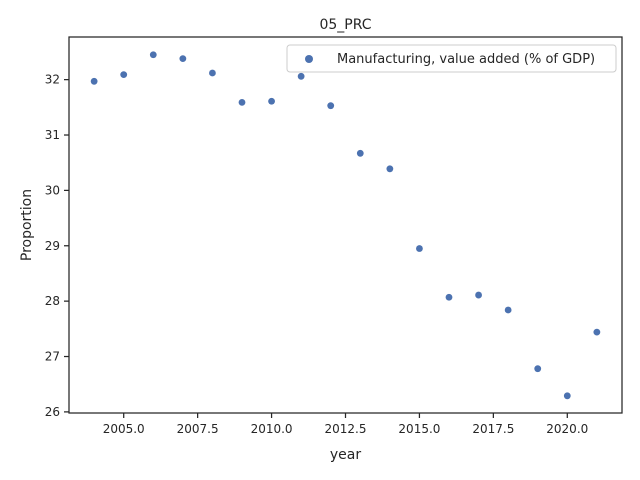 This screenshot has width=640, height=480. Describe the element at coordinates (345, 25) in the screenshot. I see `chart-title: 05_PRC` at that location.